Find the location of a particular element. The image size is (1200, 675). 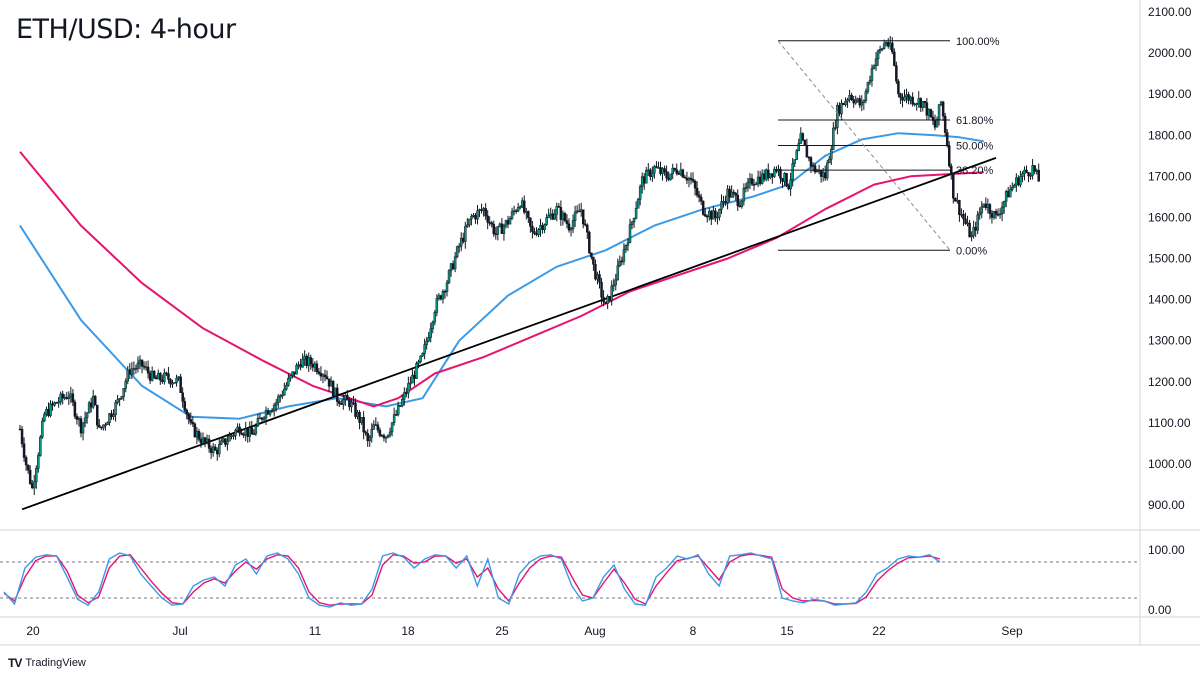

price-tick-label: 1500.00 is located at coordinates (1170, 259).